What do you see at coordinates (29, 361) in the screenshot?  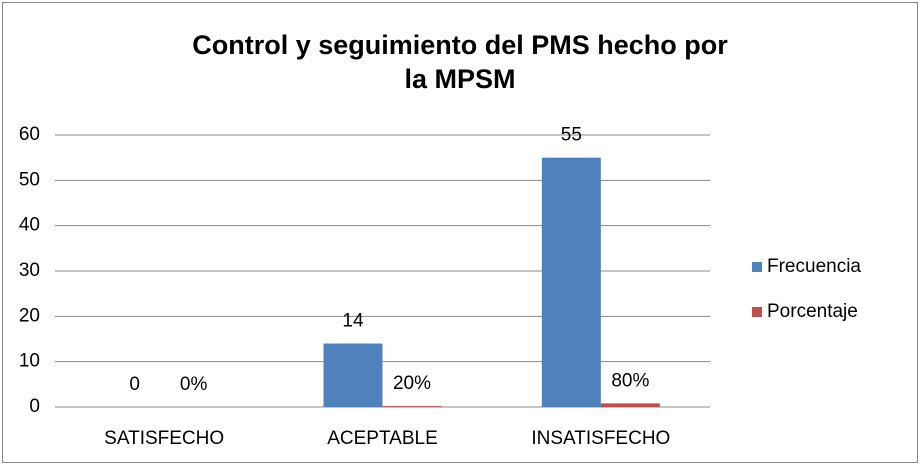 I see `y-tick-label: 10` at bounding box center [29, 361].